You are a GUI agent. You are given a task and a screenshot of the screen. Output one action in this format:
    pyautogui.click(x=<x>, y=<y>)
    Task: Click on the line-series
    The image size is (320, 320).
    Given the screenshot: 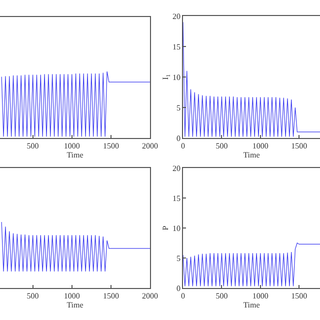 What is the action you would take?
    pyautogui.click(x=251, y=264)
    